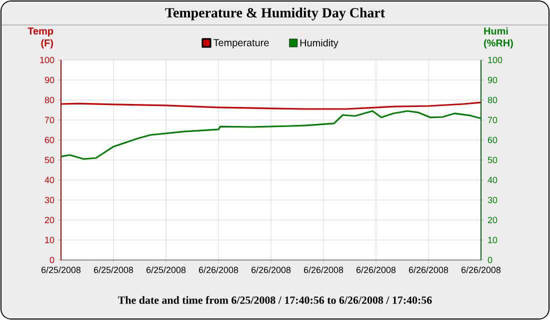 The width and height of the screenshot is (550, 320). I want to click on y-tick-label: 20, so click(49, 220).